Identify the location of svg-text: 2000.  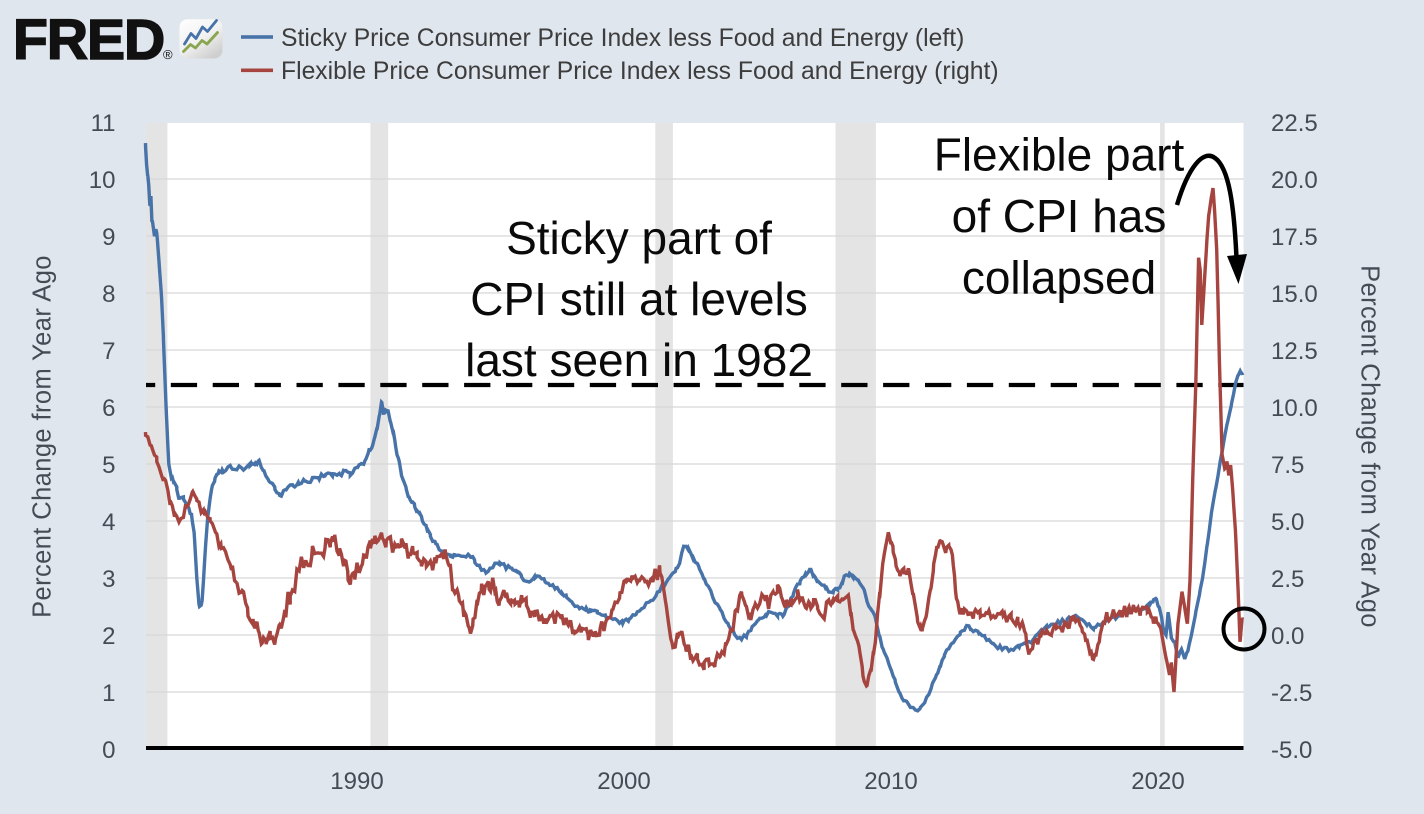
(623, 781).